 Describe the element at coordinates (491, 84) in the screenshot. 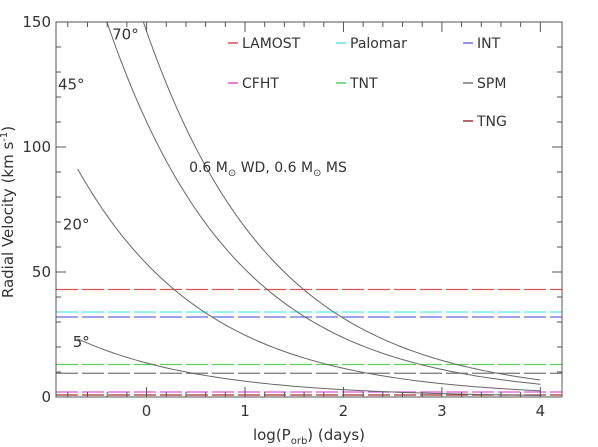

I see `legend-label-spm: SPM` at that location.